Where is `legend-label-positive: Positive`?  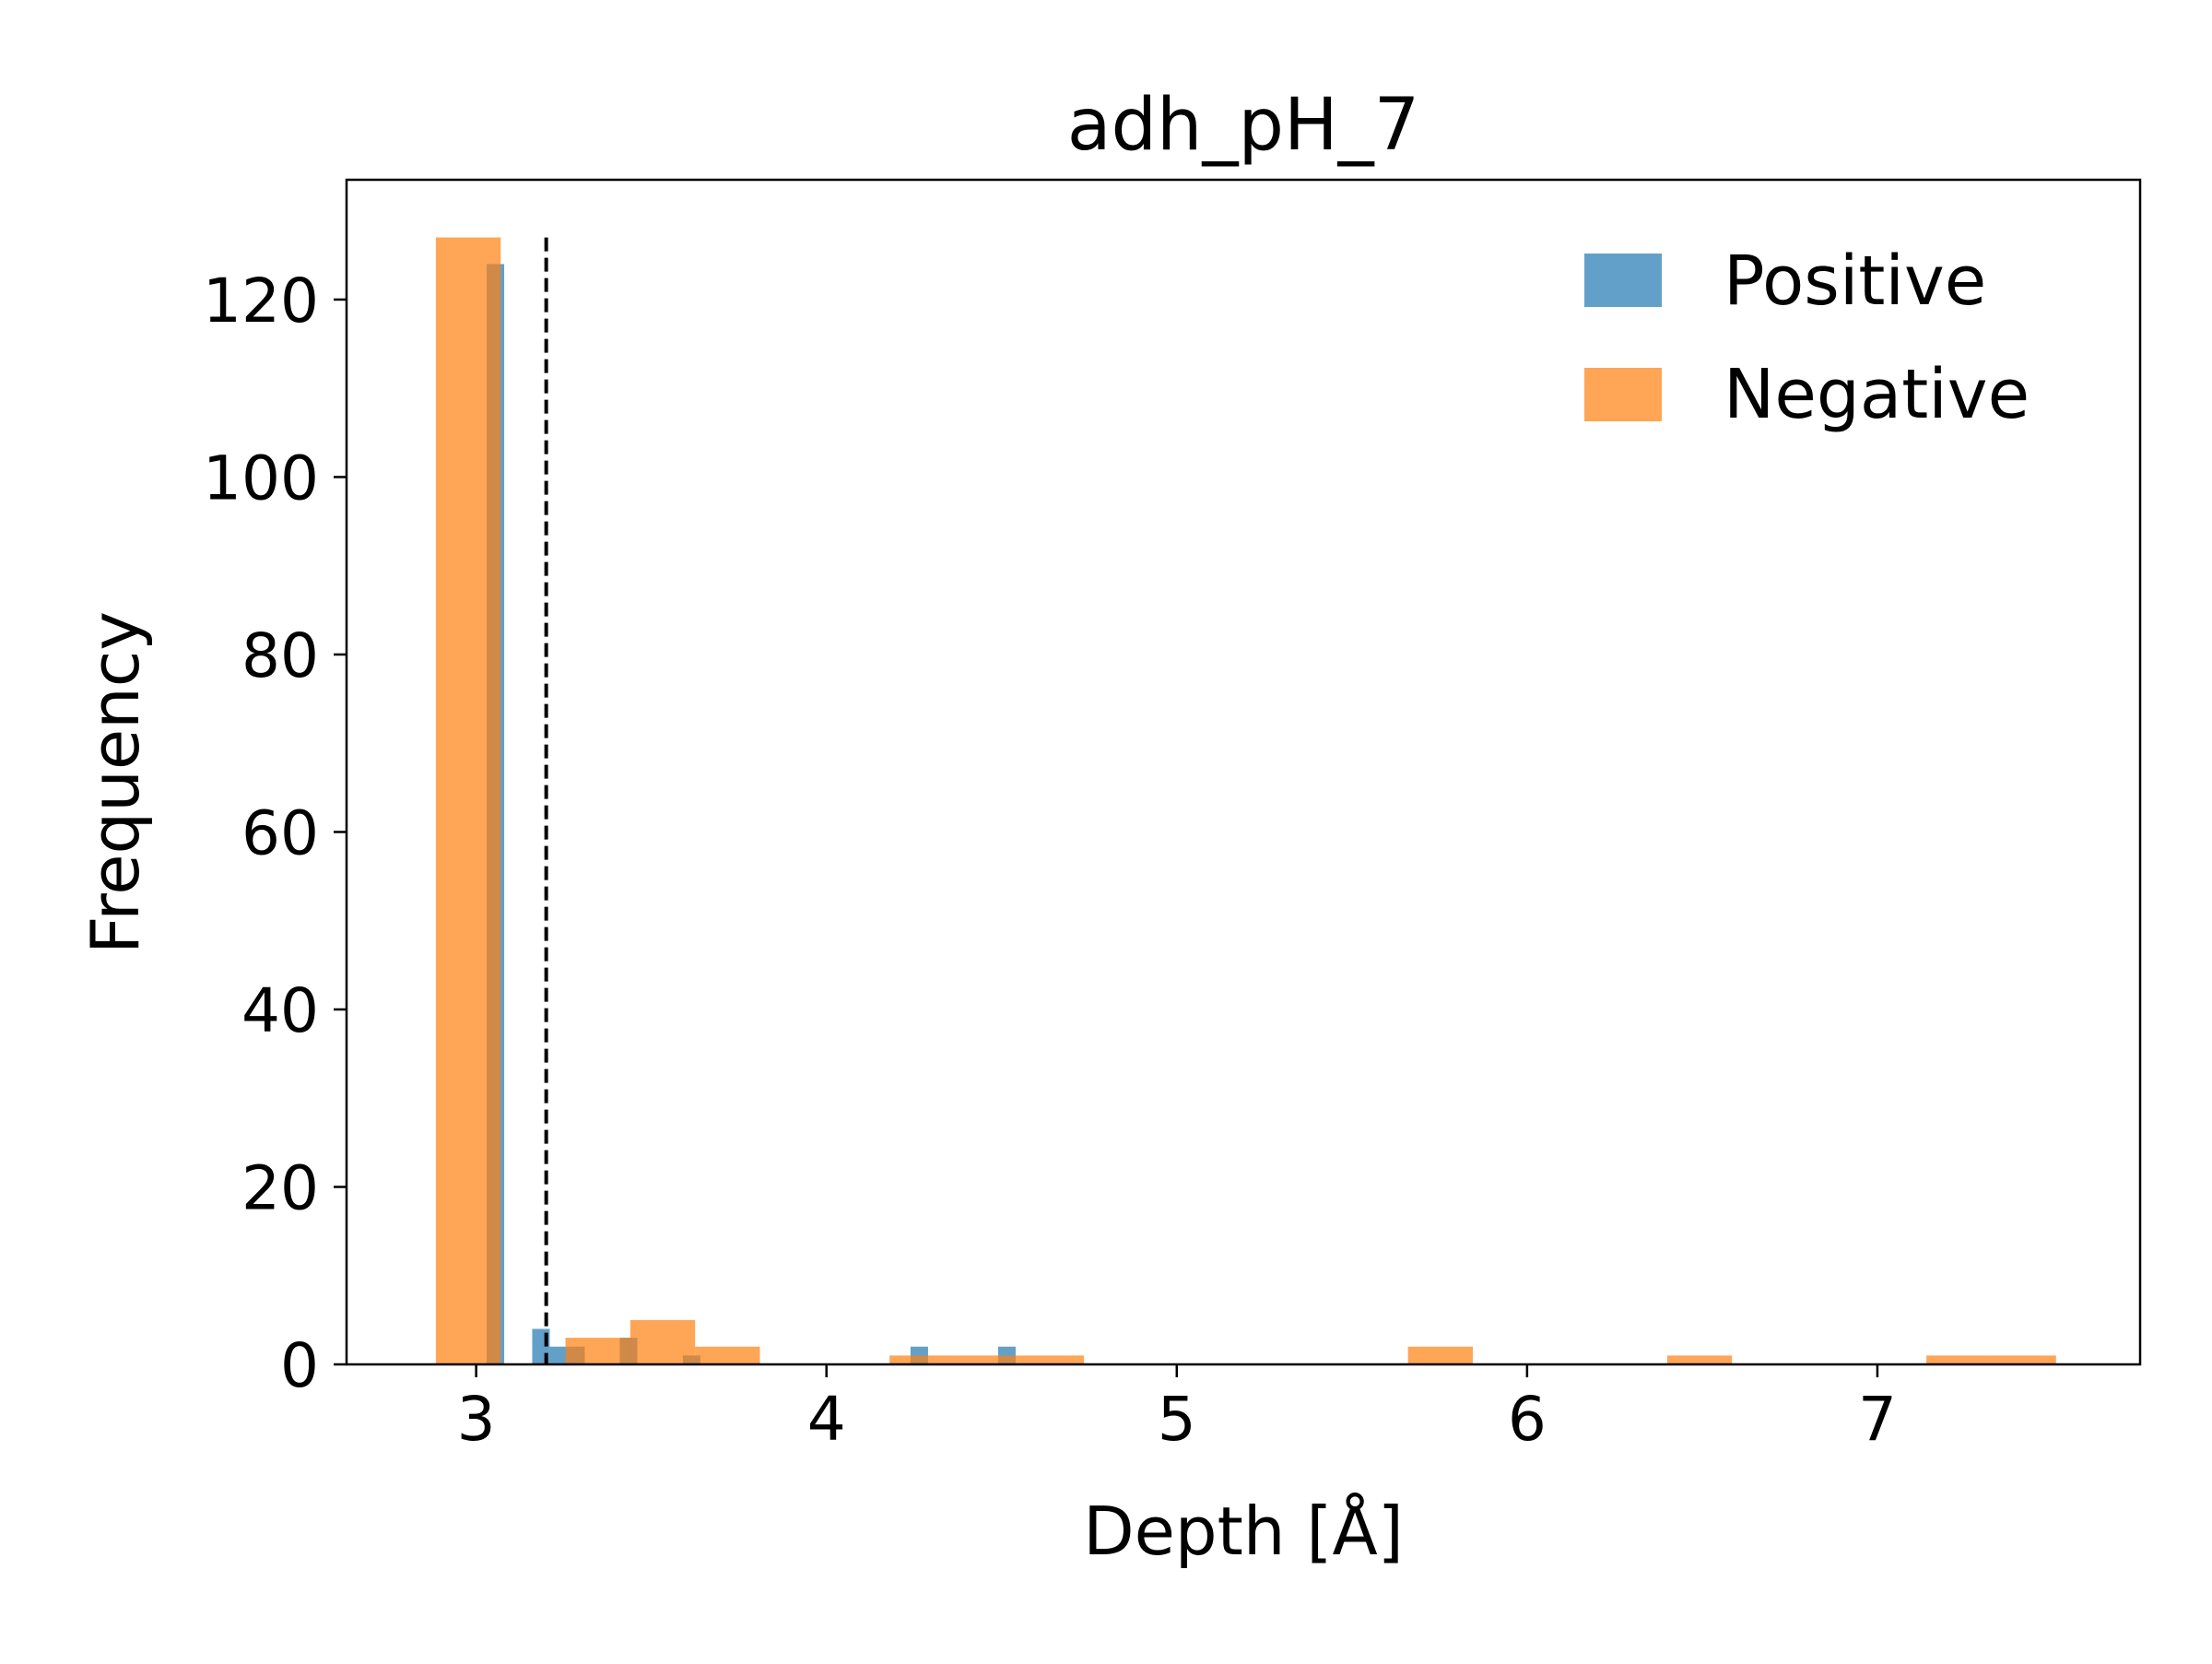 legend-label-positive: Positive is located at coordinates (1855, 281).